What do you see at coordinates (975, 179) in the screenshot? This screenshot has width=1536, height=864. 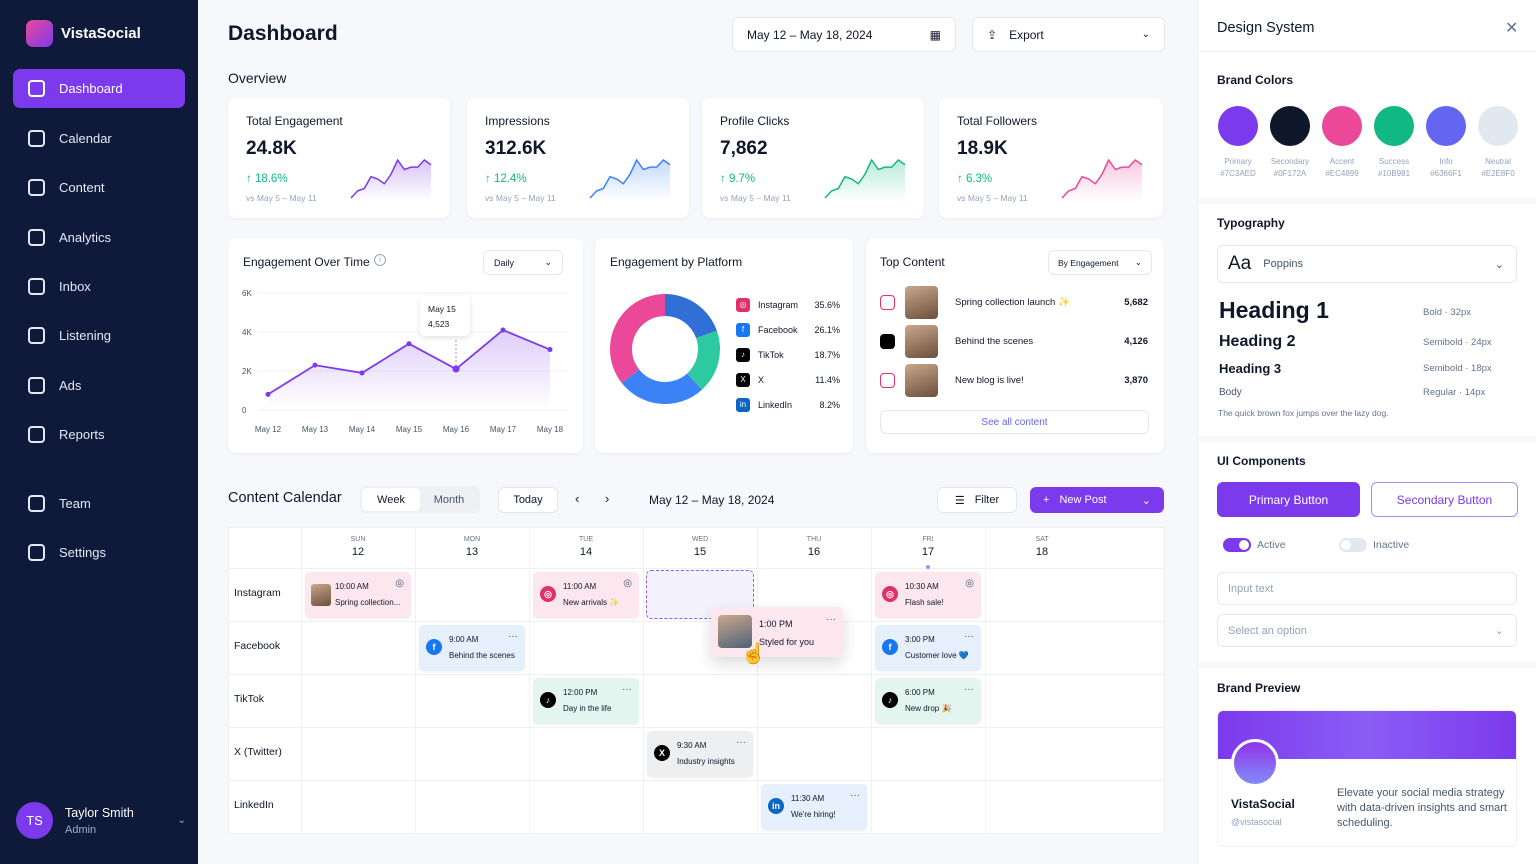 I see `kpi-change: ↑ 6.3%` at bounding box center [975, 179].